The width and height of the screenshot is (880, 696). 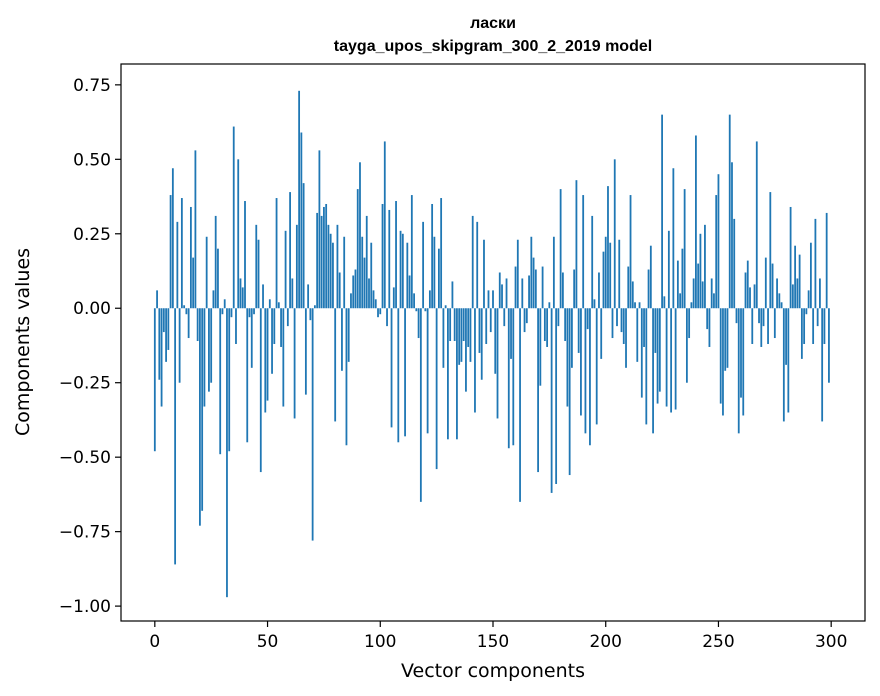 What do you see at coordinates (85, 458) in the screenshot?
I see `y-tick-label: −0.50` at bounding box center [85, 458].